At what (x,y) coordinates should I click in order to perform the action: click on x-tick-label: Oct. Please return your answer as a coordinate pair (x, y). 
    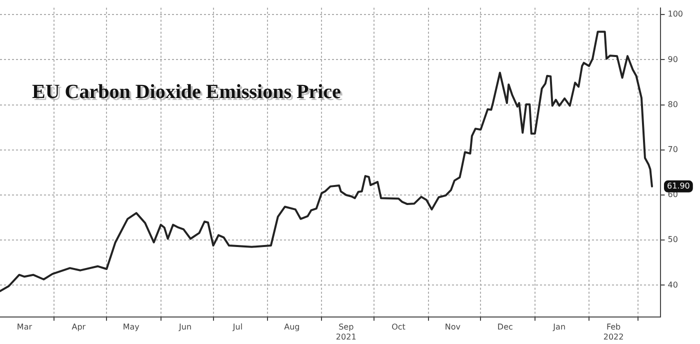
    Looking at the image, I should click on (399, 327).